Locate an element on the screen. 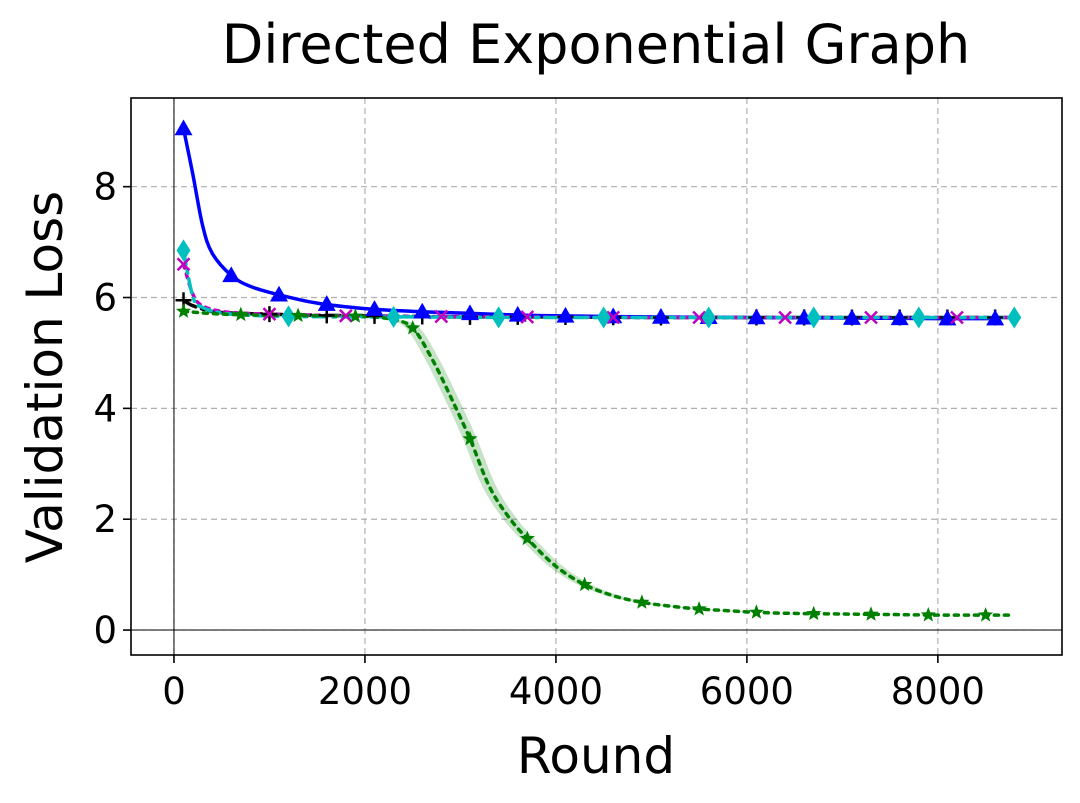 This screenshot has width=1080, height=803. y-tick-label: 6 is located at coordinates (105, 298).